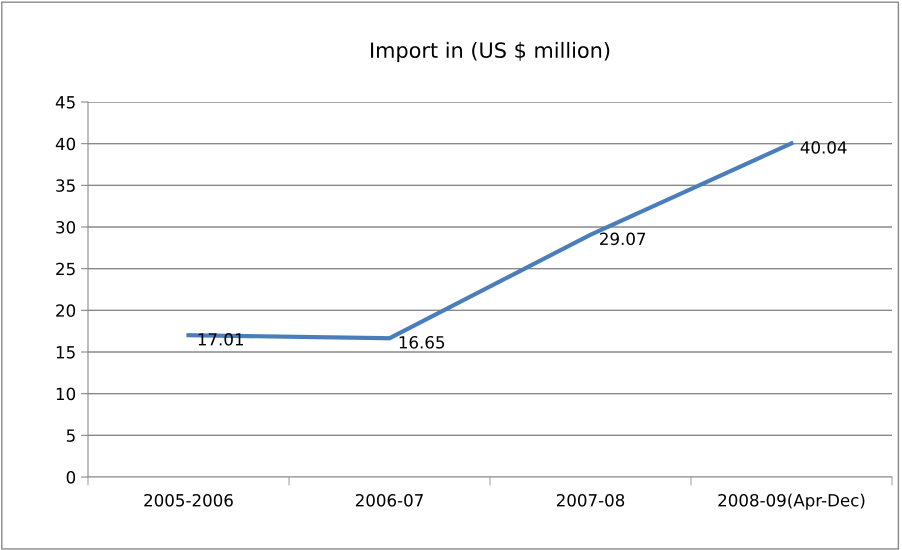 Image resolution: width=902 pixels, height=550 pixels. What do you see at coordinates (590, 500) in the screenshot?
I see `x-tick-label: 2007-08` at bounding box center [590, 500].